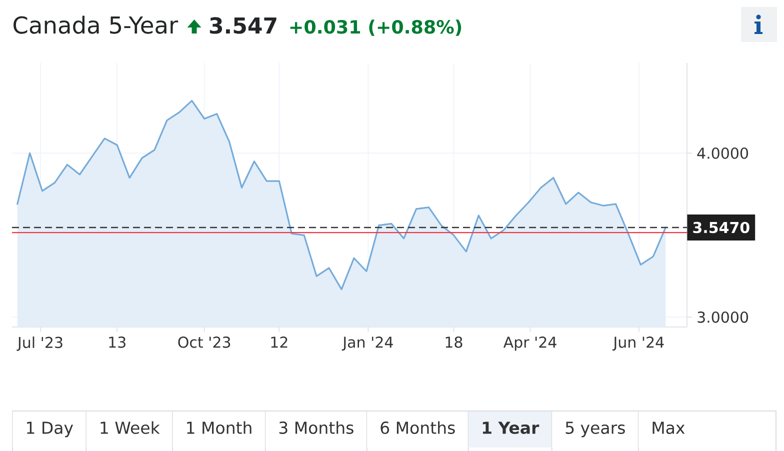 This screenshot has height=451, width=784. What do you see at coordinates (50, 430) in the screenshot?
I see `text: 1 Day` at bounding box center [50, 430].